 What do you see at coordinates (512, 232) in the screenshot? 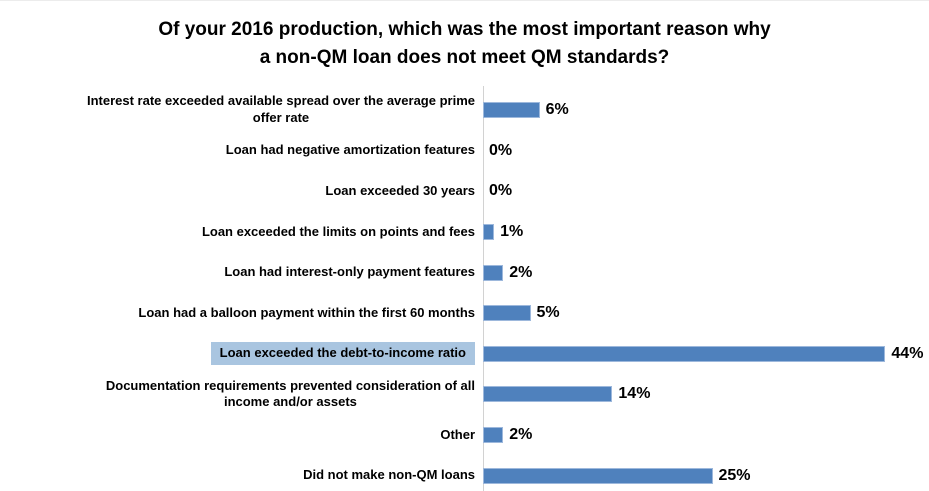
I see `value-label: 1%` at bounding box center [512, 232].